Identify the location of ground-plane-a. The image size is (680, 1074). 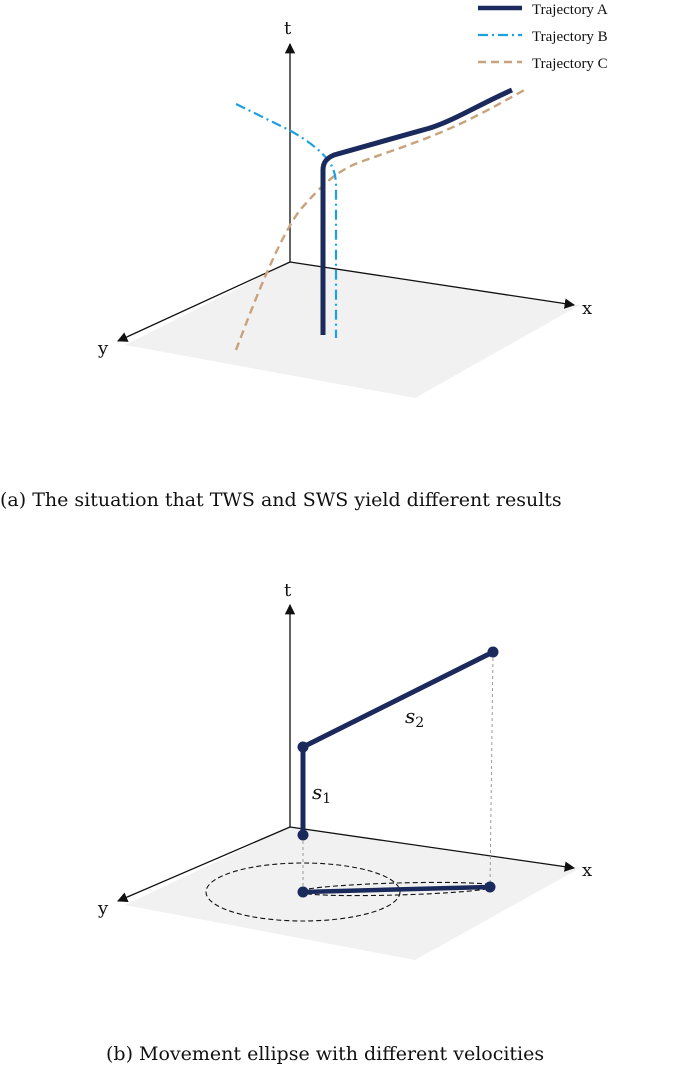
(352, 330).